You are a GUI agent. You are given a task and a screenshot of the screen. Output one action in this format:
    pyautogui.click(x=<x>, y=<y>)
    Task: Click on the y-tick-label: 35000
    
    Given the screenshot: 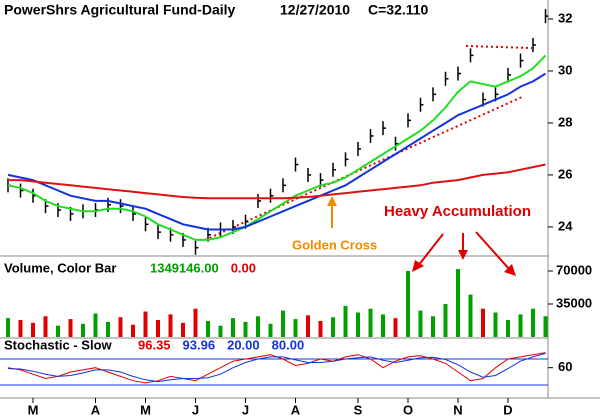 What is the action you would take?
    pyautogui.click(x=574, y=302)
    